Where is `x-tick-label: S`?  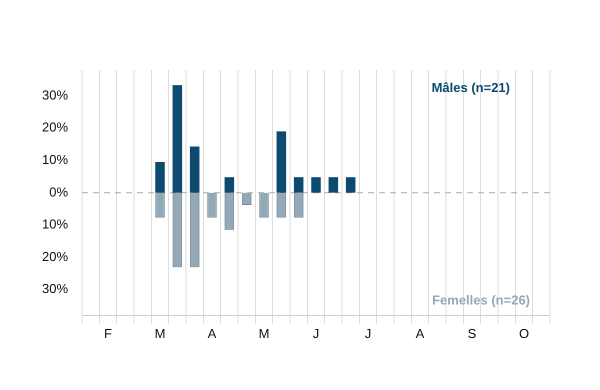 x-tick-label: S is located at coordinates (472, 333).